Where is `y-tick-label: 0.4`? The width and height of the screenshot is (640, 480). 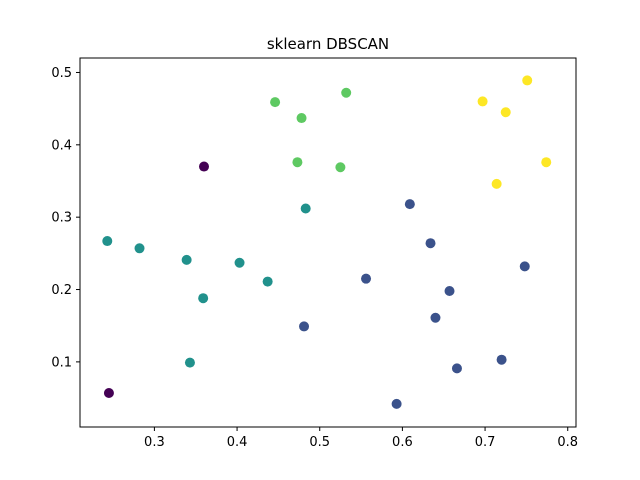 y-tick-label: 0.4 is located at coordinates (61, 145).